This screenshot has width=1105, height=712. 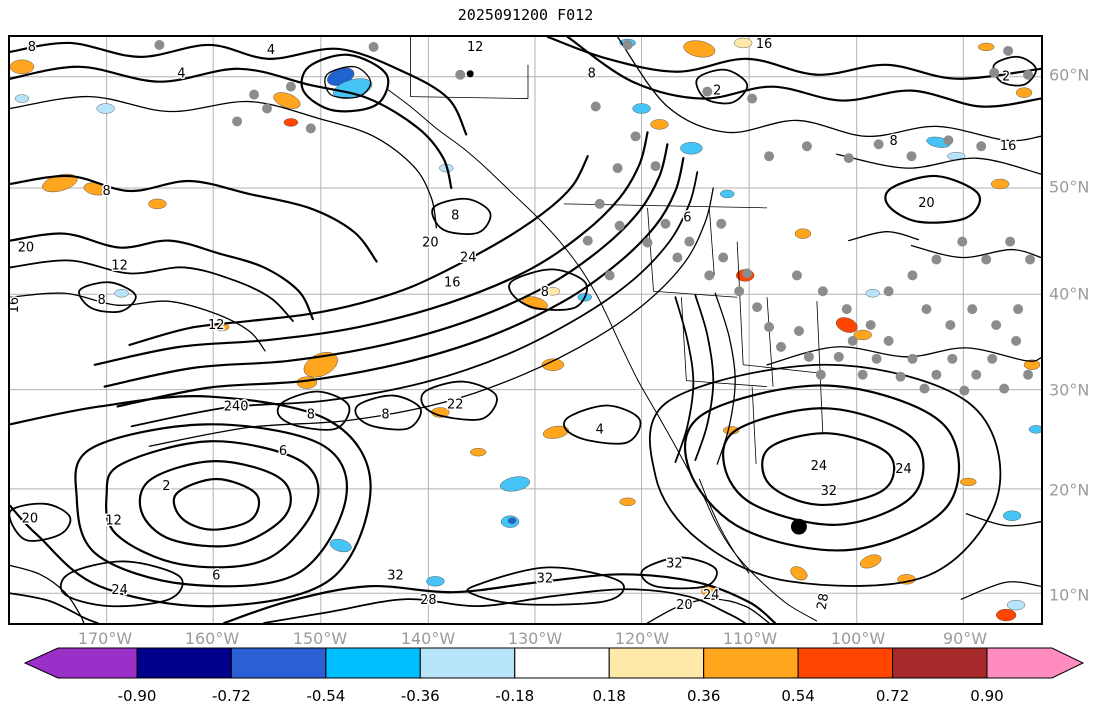 What do you see at coordinates (455, 404) in the screenshot?
I see `svg-text: 22` at bounding box center [455, 404].